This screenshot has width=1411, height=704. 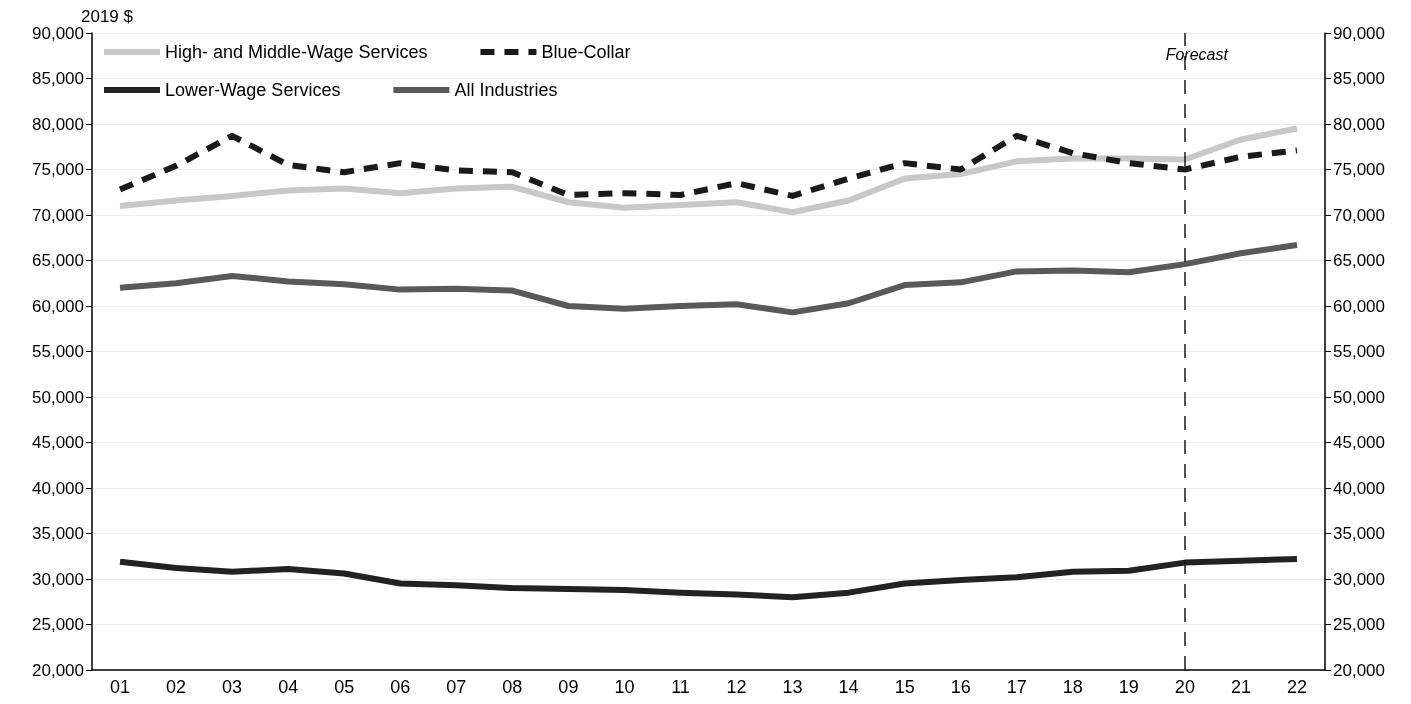 I want to click on x-tick-label: 12, so click(x=736, y=687).